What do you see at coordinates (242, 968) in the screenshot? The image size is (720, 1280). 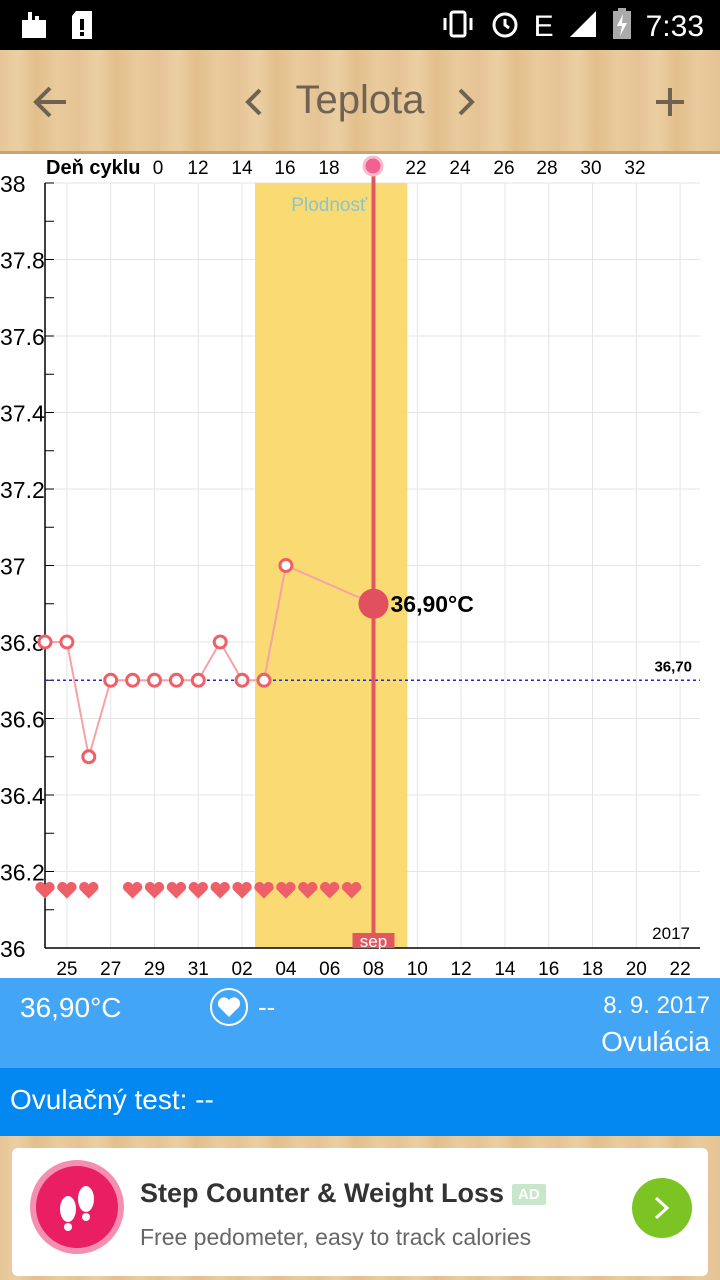 I see `x-tick-label: 02` at bounding box center [242, 968].